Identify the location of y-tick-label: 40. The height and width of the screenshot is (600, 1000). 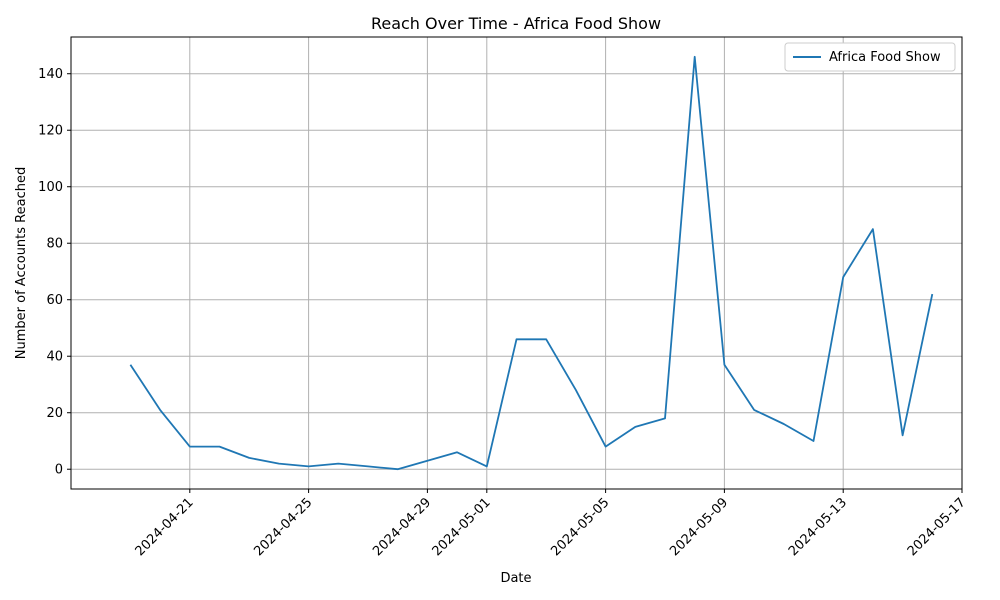
(54, 357).